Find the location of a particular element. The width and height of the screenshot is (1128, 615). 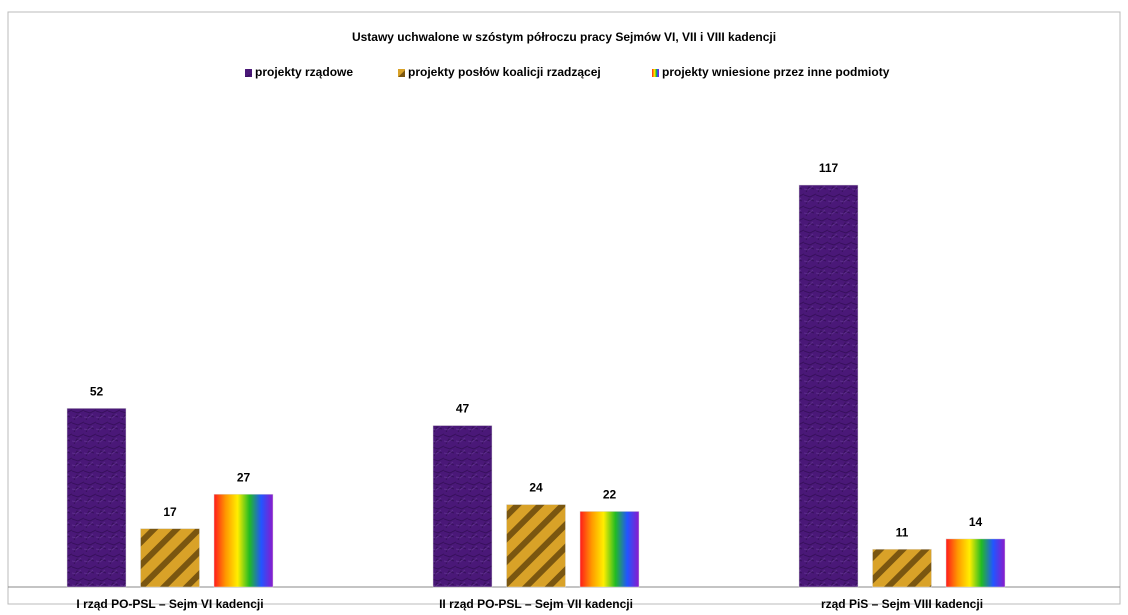

data-label: 17 is located at coordinates (170, 512).